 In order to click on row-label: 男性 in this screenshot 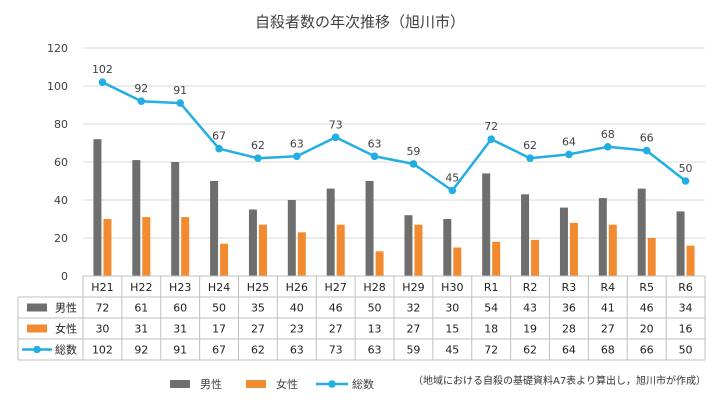, I will do `click(66, 308)`.